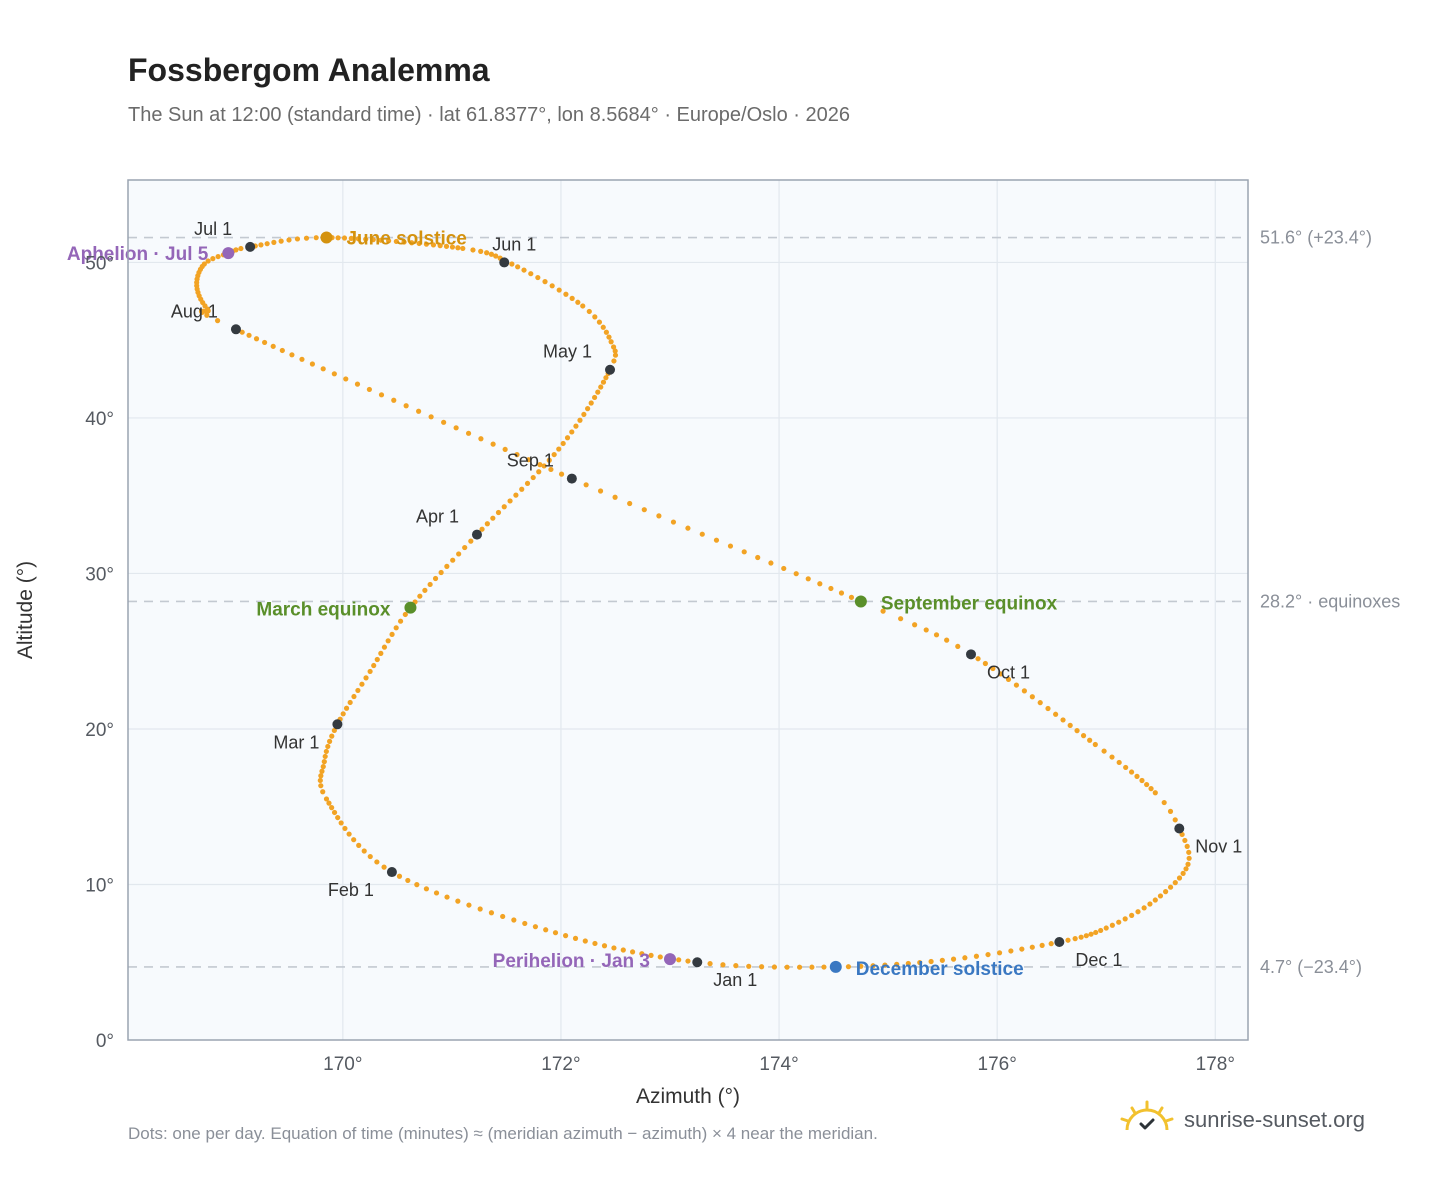 This screenshot has width=1448, height=1188. What do you see at coordinates (735, 980) in the screenshot?
I see `month-label: Jan 1` at bounding box center [735, 980].